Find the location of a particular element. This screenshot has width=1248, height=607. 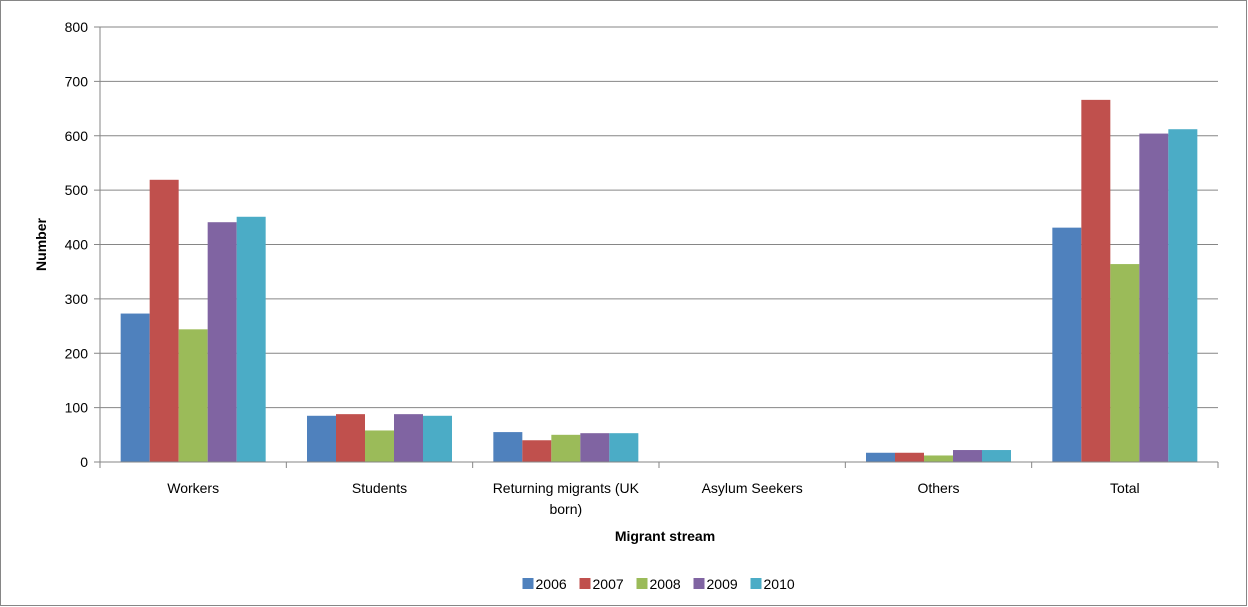

y-tick-label: 600 is located at coordinates (77, 136).